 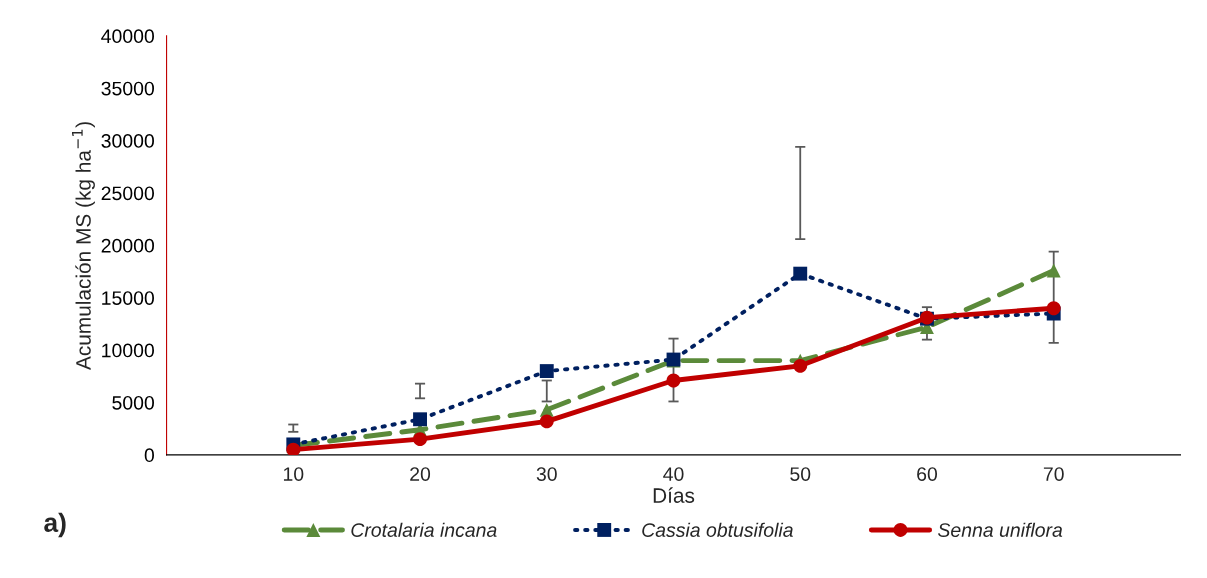 What do you see at coordinates (133, 402) in the screenshot?
I see `y-tick-label: 5000` at bounding box center [133, 402].